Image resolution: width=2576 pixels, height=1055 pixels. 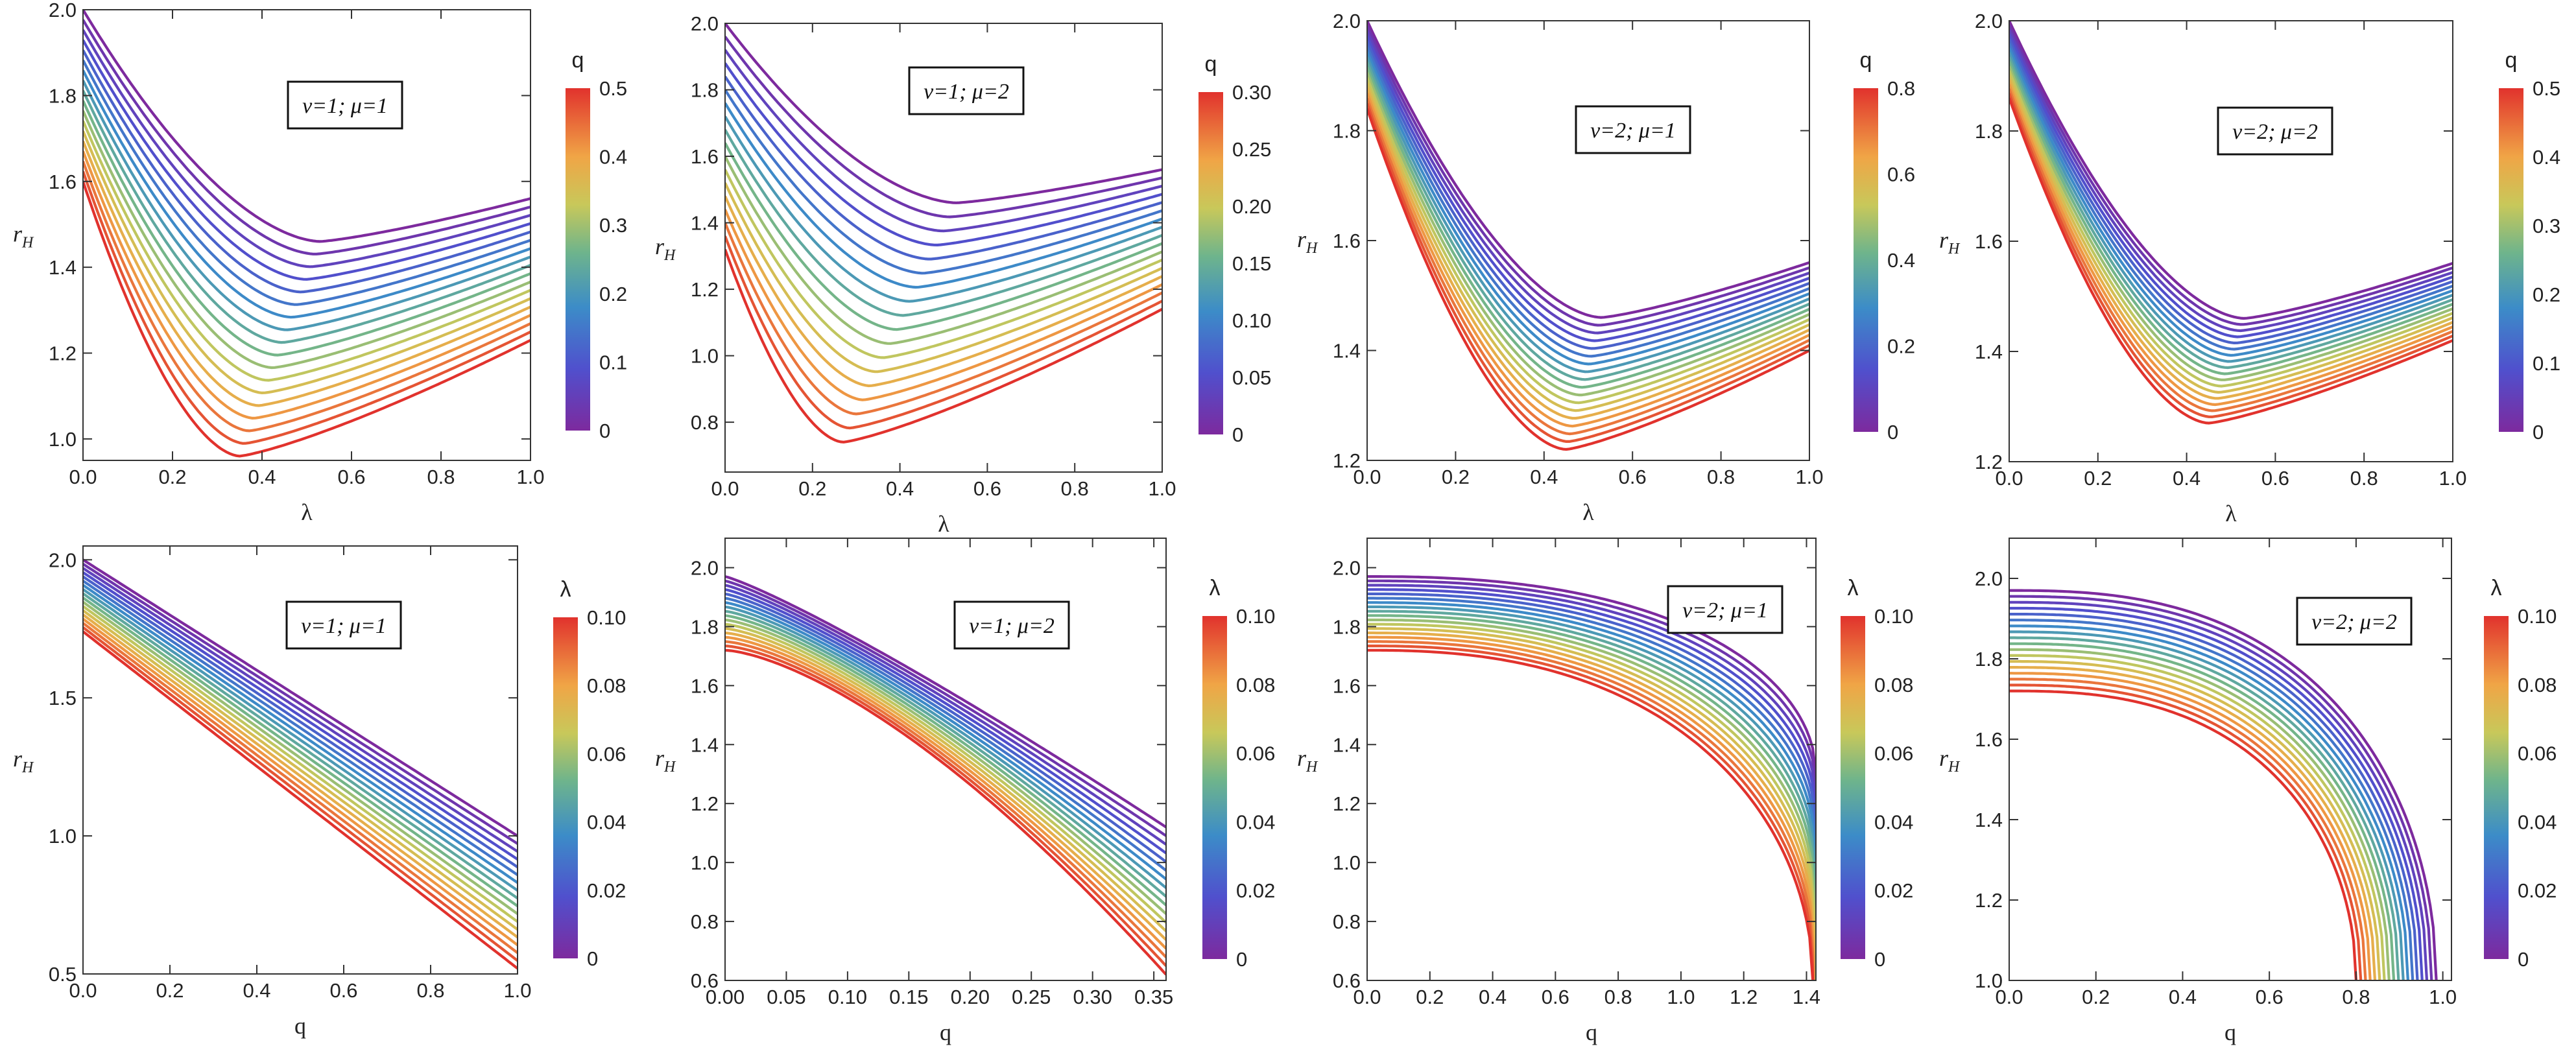 I want to click on colorbar-tick-label: 0.2, so click(x=613, y=294).